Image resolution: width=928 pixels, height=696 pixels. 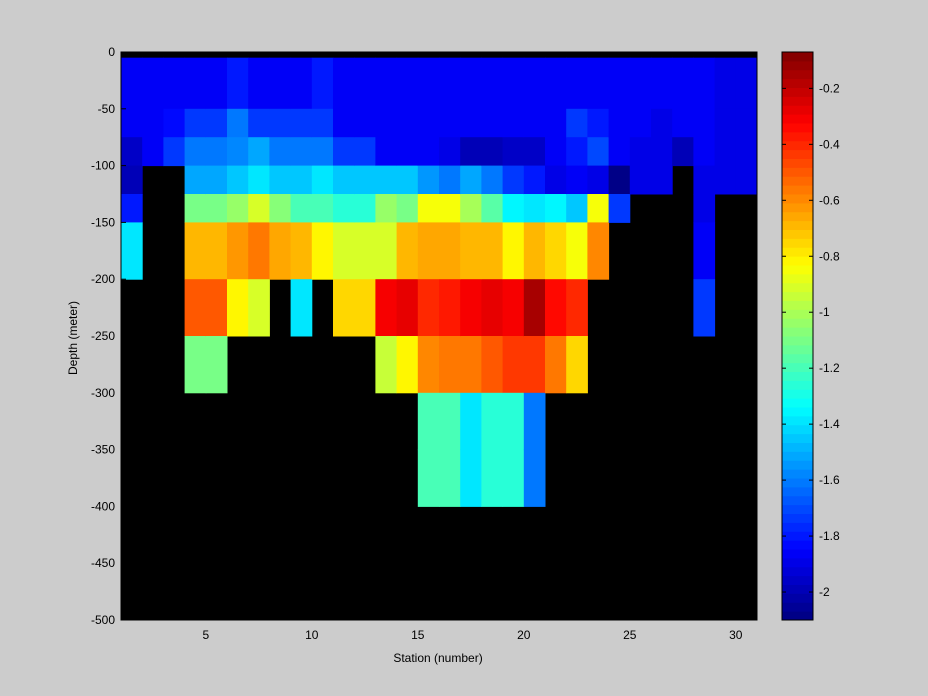 I want to click on y-tick-label: -100, so click(x=103, y=166).